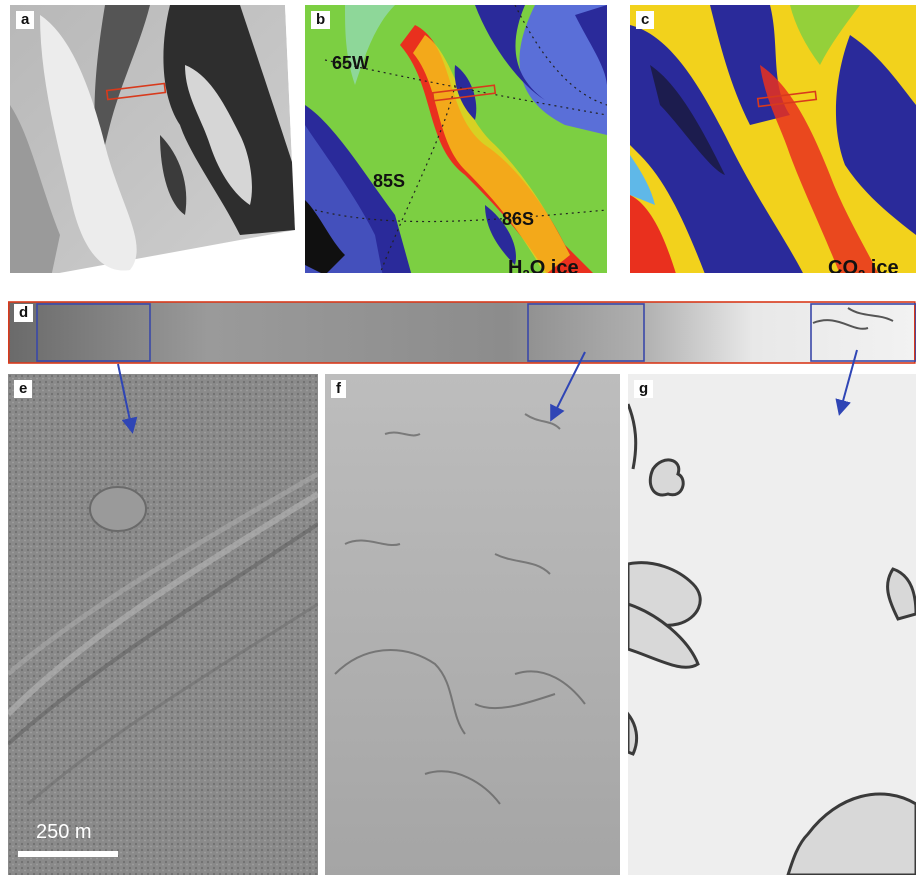 This screenshot has height=875, width=916. Describe the element at coordinates (645, 20) in the screenshot. I see `panel-label-c: c` at that location.